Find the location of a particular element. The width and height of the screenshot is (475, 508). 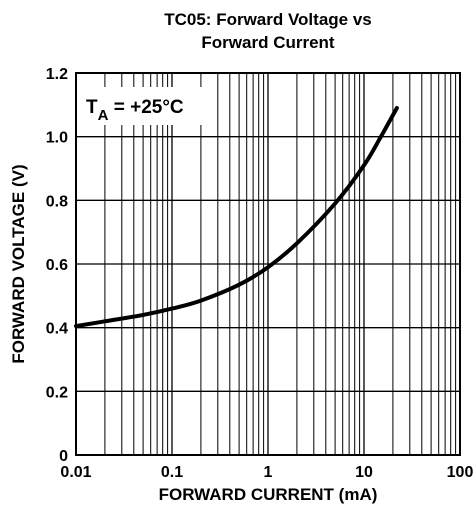

x-tick-label: 100 is located at coordinates (460, 472).